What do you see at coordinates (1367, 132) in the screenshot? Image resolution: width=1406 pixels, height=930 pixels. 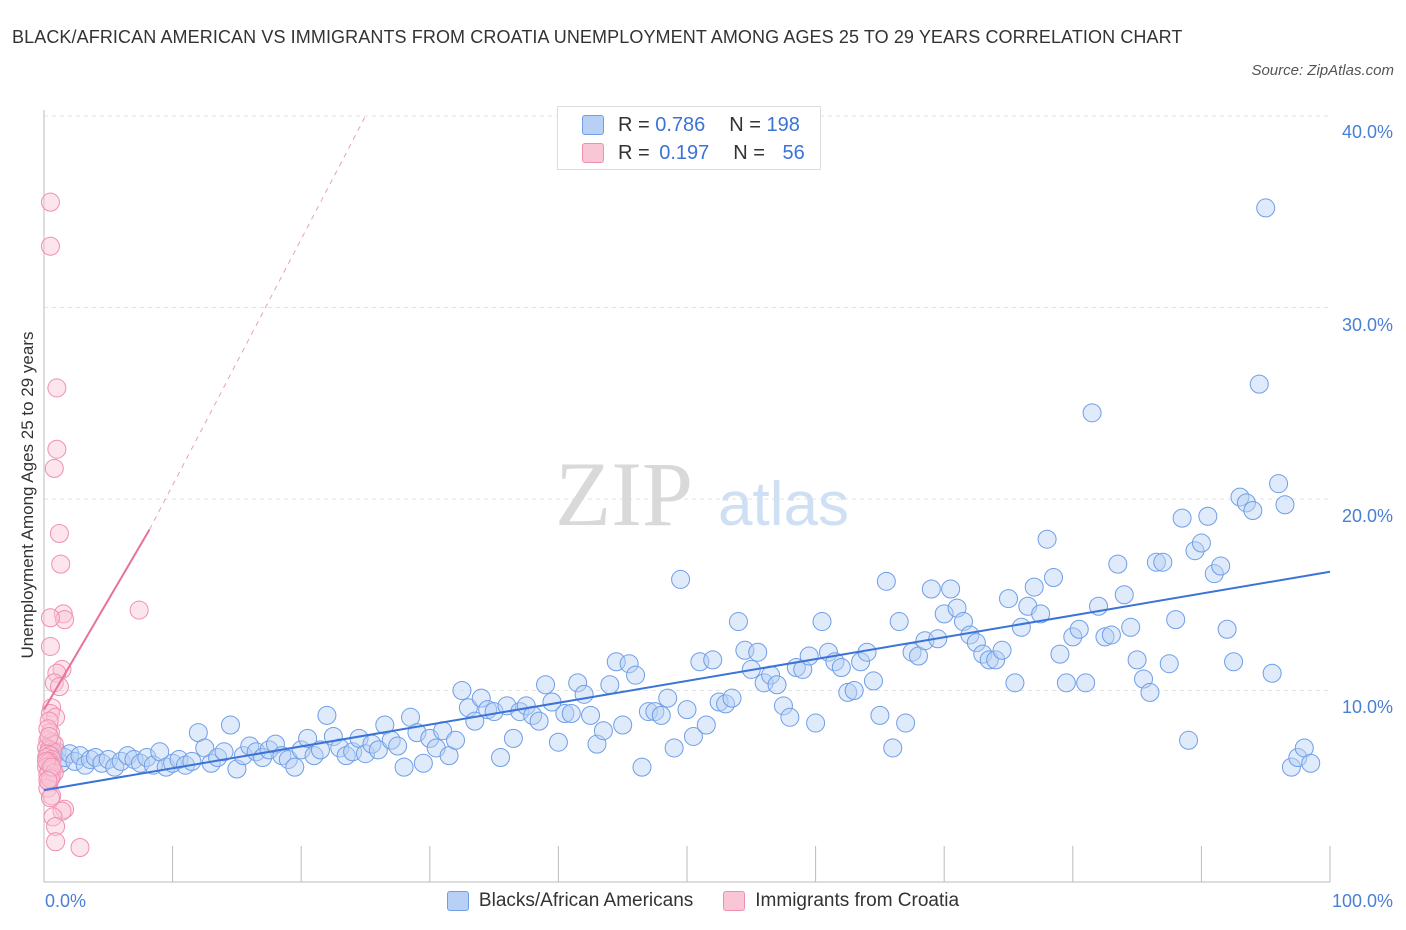 I see `y-tick-label: 40.0%` at bounding box center [1367, 132].